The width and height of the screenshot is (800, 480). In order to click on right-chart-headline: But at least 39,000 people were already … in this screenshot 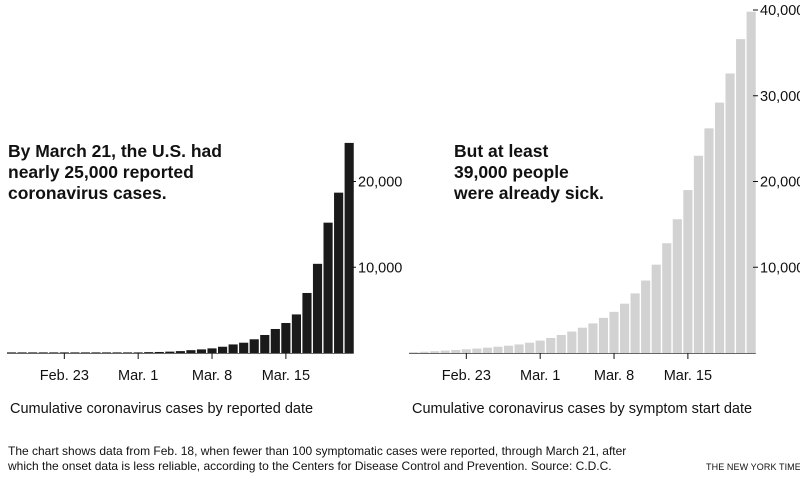, I will do `click(529, 172)`.